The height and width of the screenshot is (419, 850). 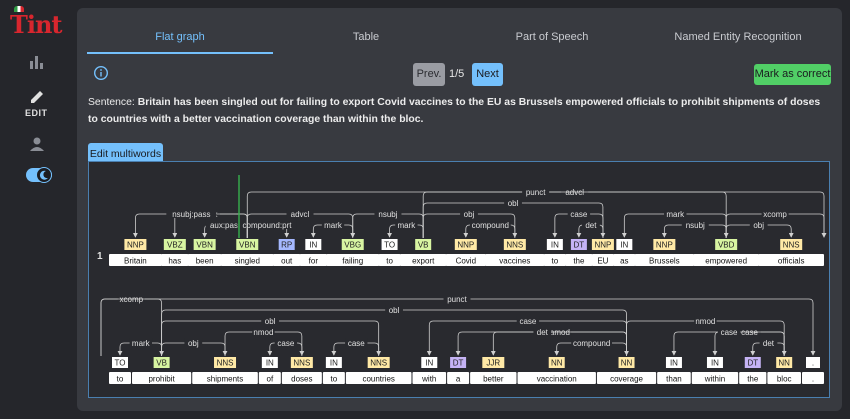 What do you see at coordinates (366, 37) in the screenshot?
I see `tab-table: Table` at bounding box center [366, 37].